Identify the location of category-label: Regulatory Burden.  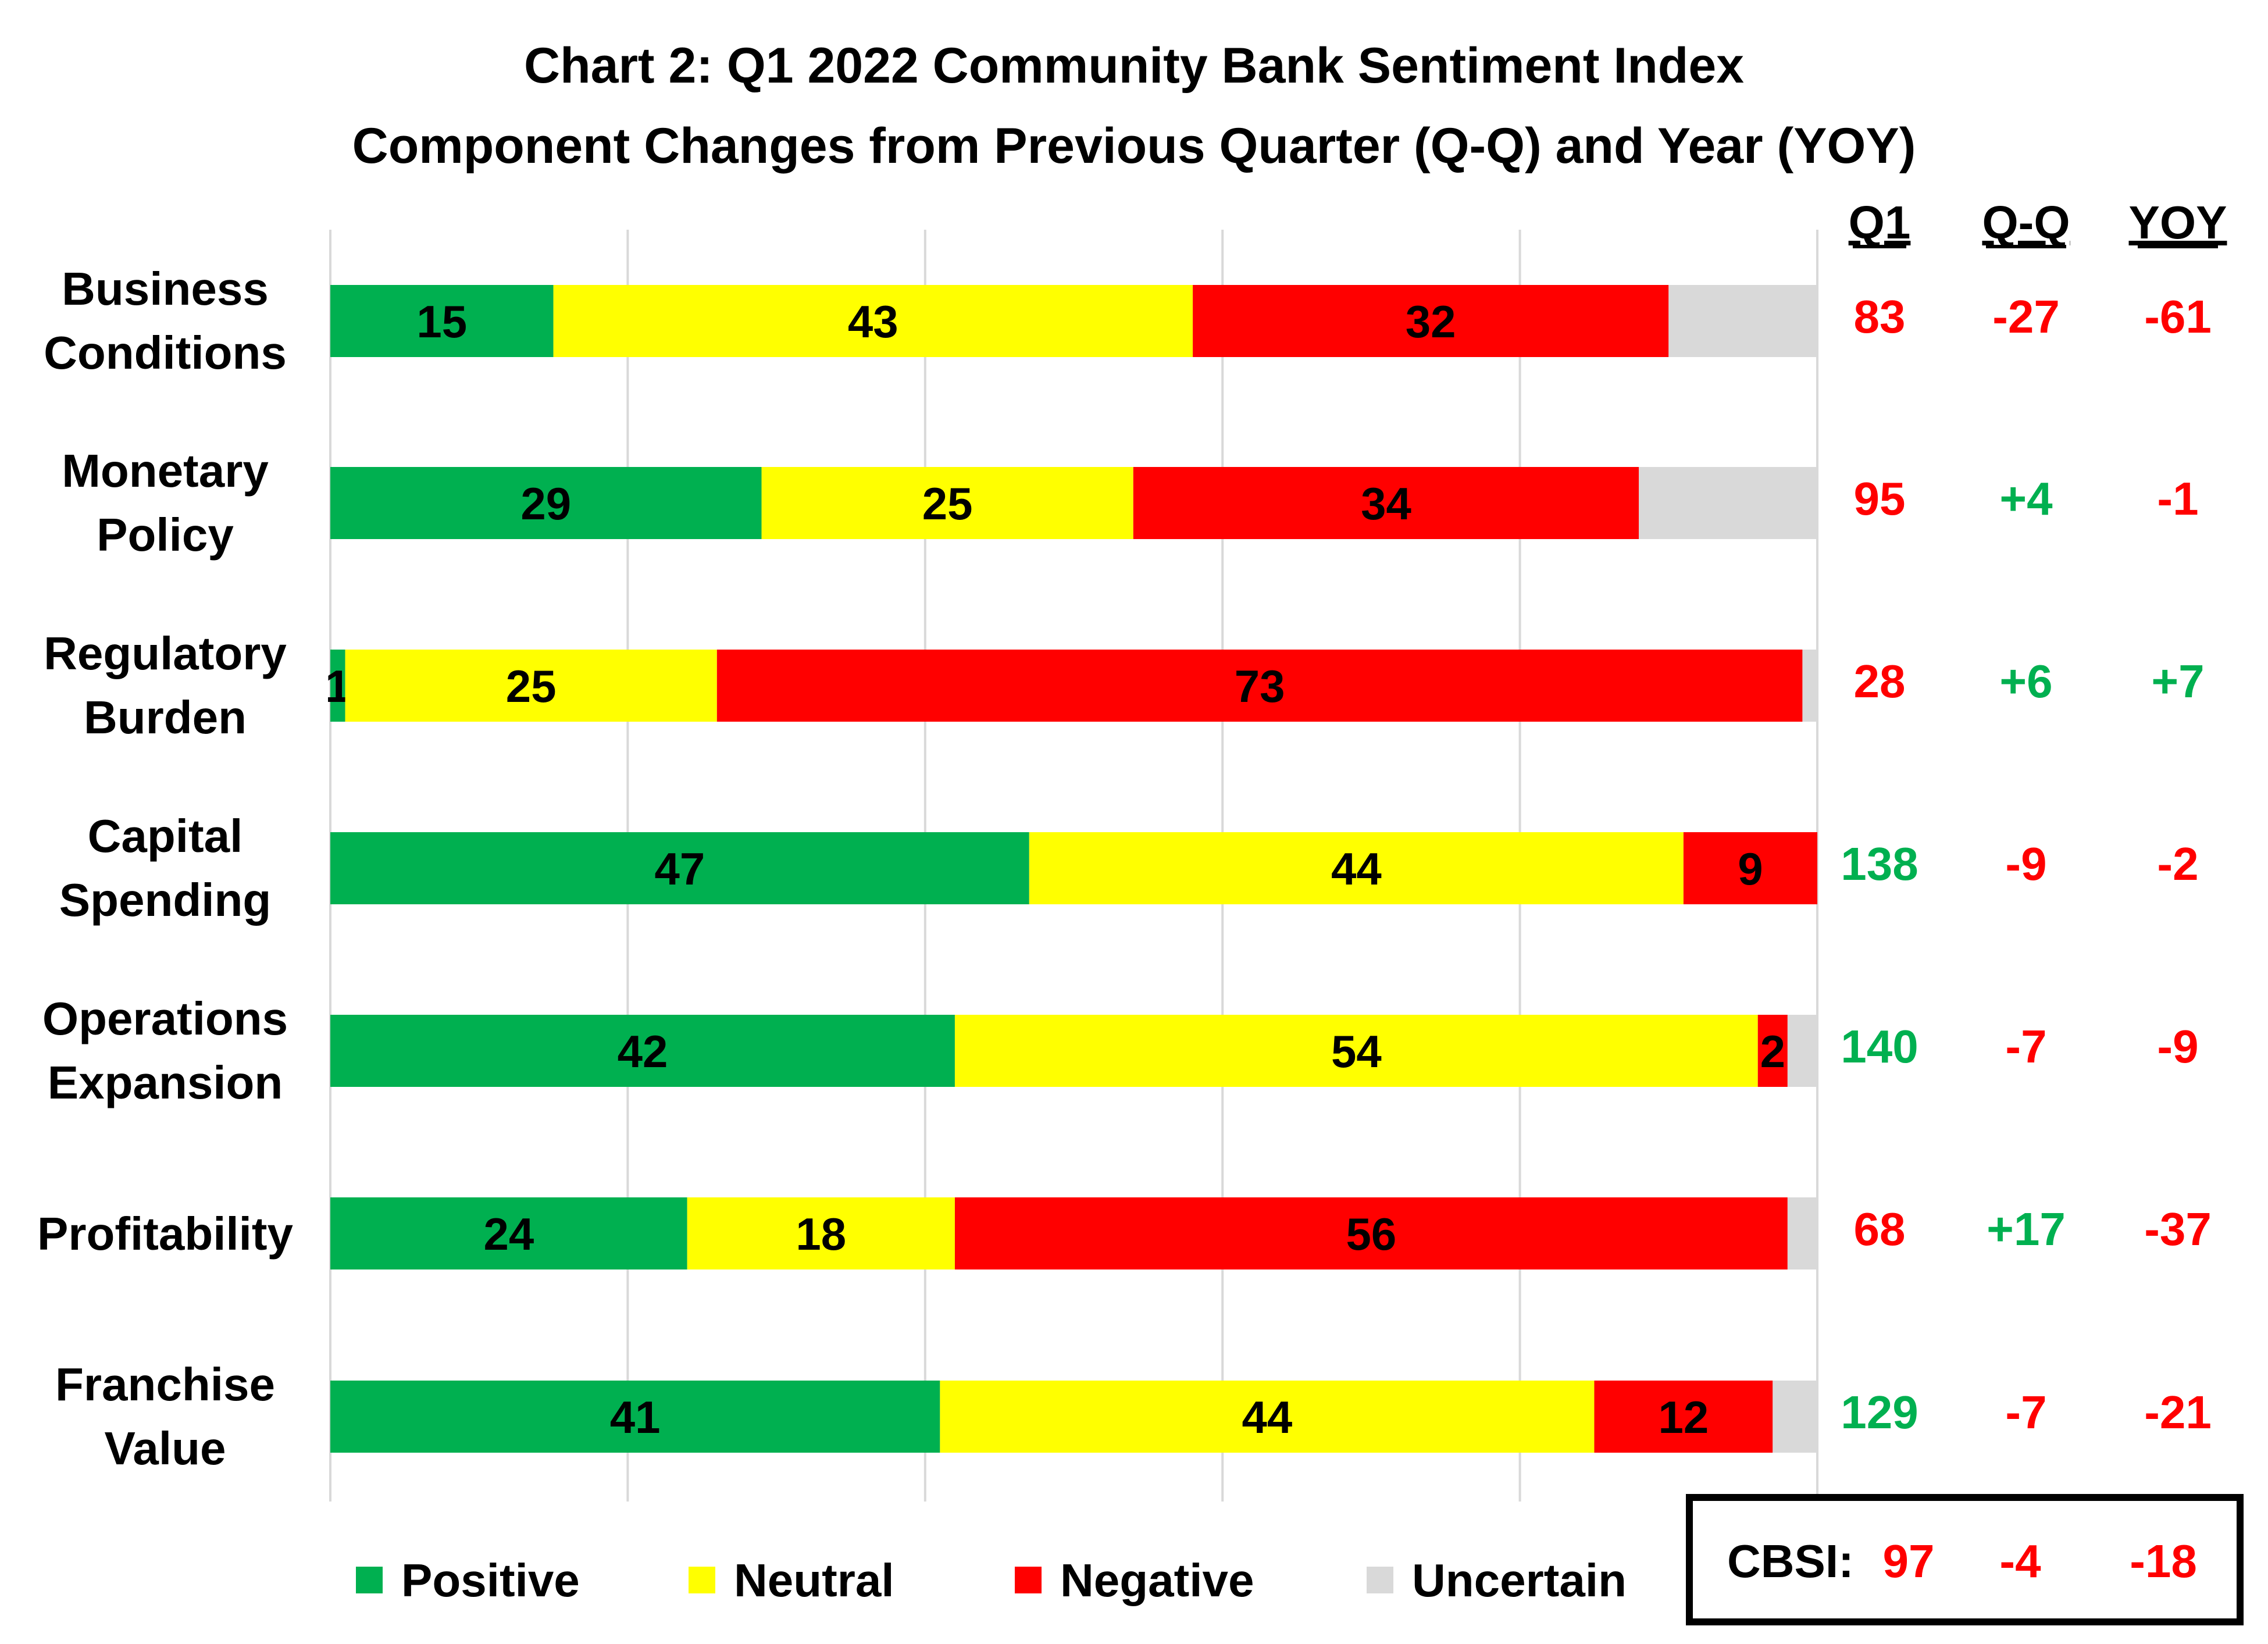
(165, 685).